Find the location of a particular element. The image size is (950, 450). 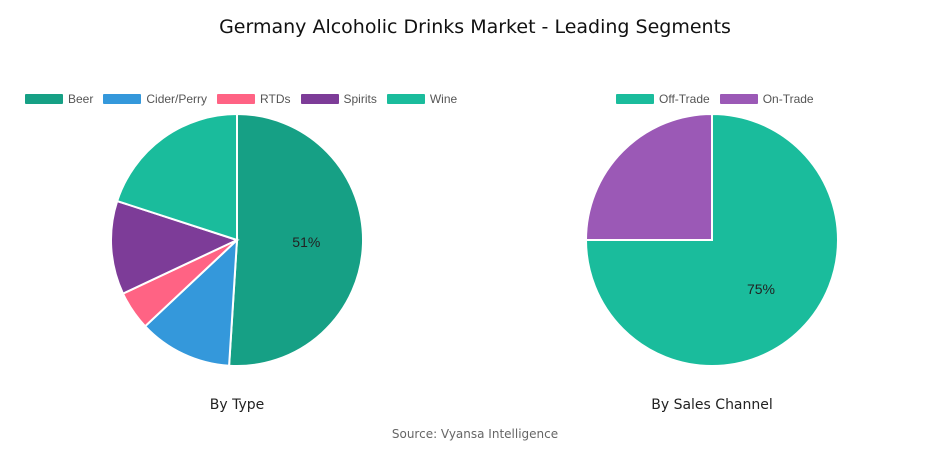

pie-slice-on-trade is located at coordinates (648, 176).